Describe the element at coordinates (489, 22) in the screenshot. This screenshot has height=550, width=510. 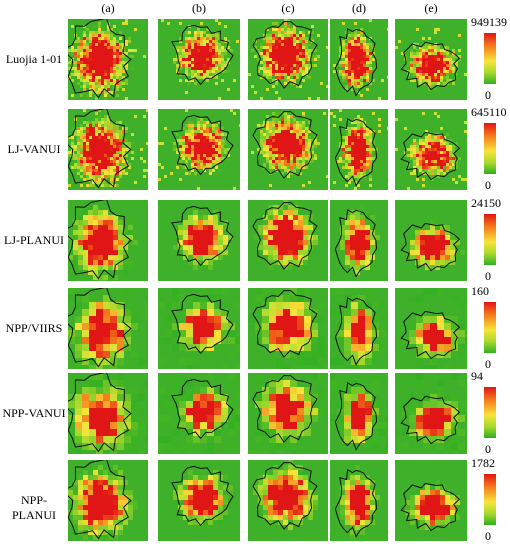
I see `colorbar-max-label: 949139` at that location.